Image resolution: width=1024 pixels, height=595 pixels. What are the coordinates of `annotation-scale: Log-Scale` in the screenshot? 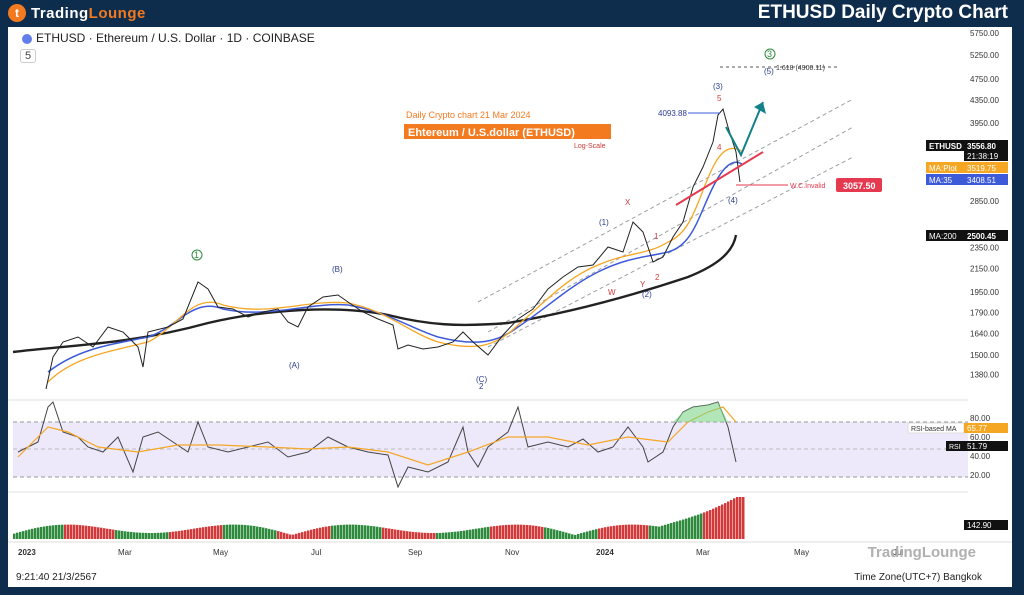 It's located at (590, 146).